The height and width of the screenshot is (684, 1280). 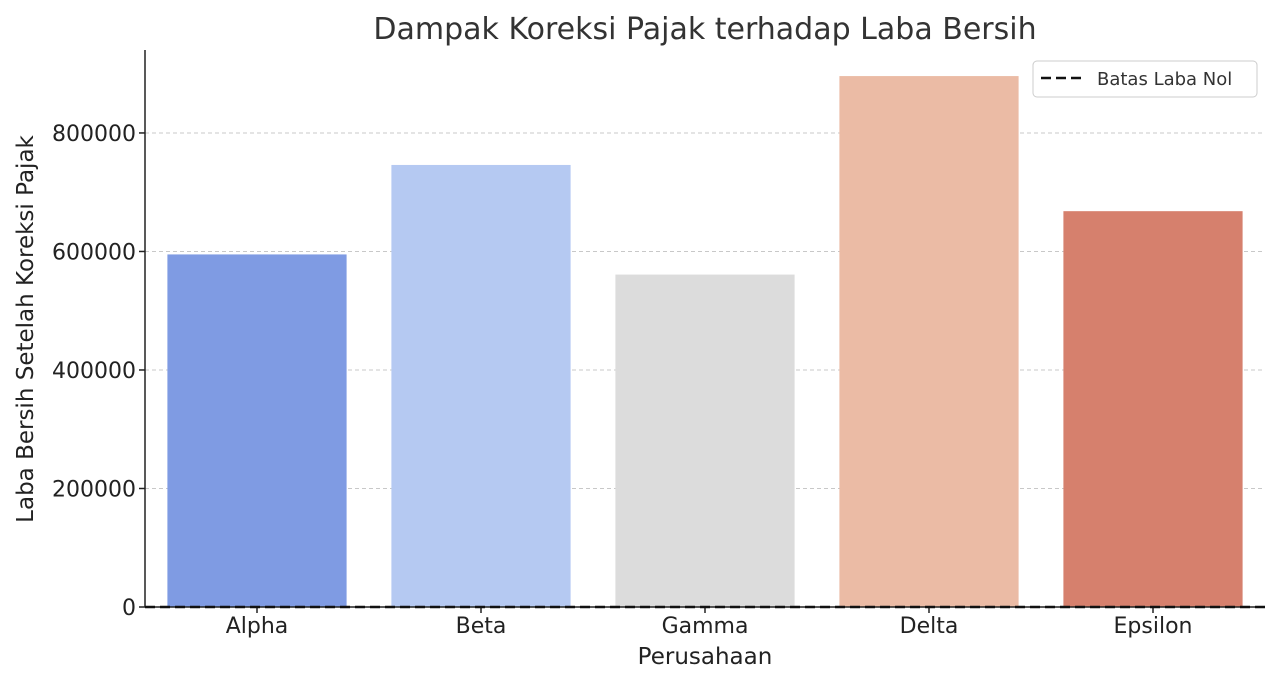 What do you see at coordinates (705, 626) in the screenshot?
I see `x-tick-label: Gamma` at bounding box center [705, 626].